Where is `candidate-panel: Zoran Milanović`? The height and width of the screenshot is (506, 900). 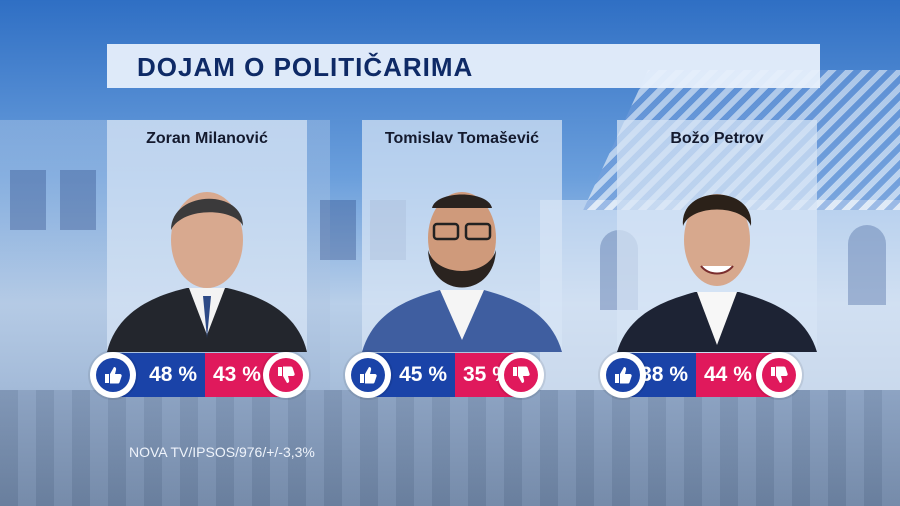
candidate-panel: Zoran Milanović is located at coordinates (207, 236).